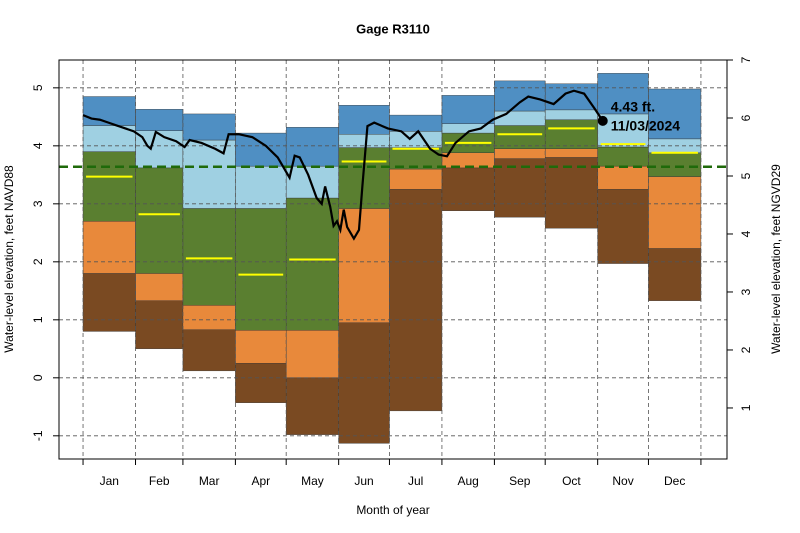 Image resolution: width=800 pixels, height=533 pixels. I want to click on x-tick-label: Apr, so click(260, 481).